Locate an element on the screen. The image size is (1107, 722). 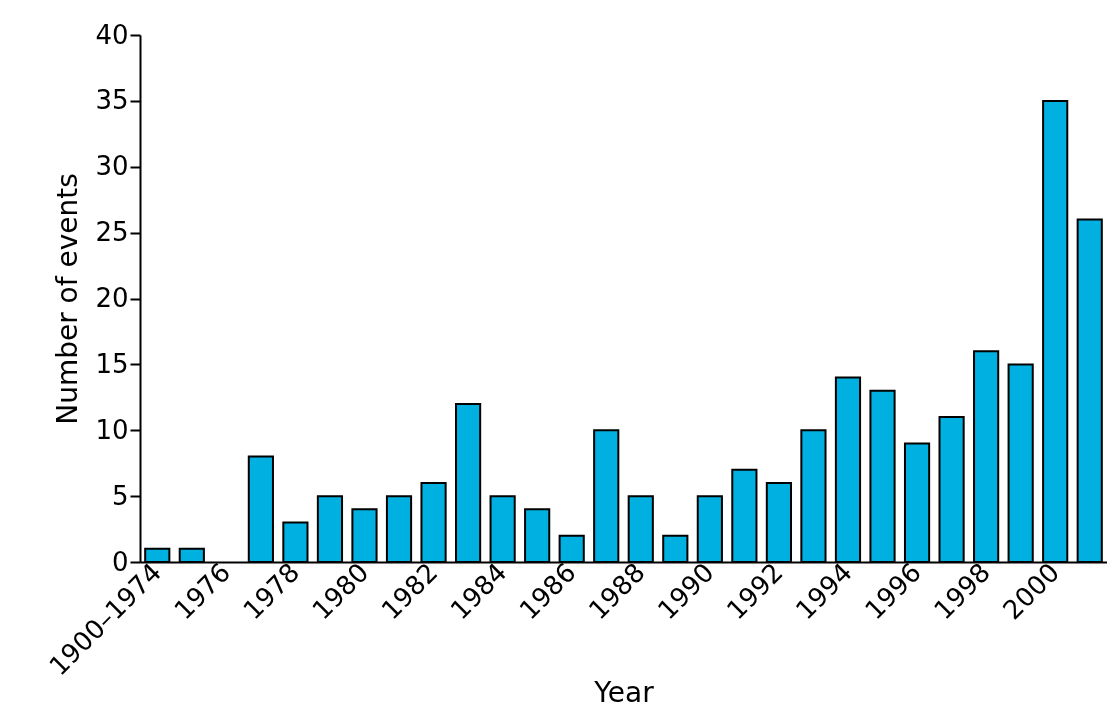
y-tick-label: 25 is located at coordinates (112, 232).